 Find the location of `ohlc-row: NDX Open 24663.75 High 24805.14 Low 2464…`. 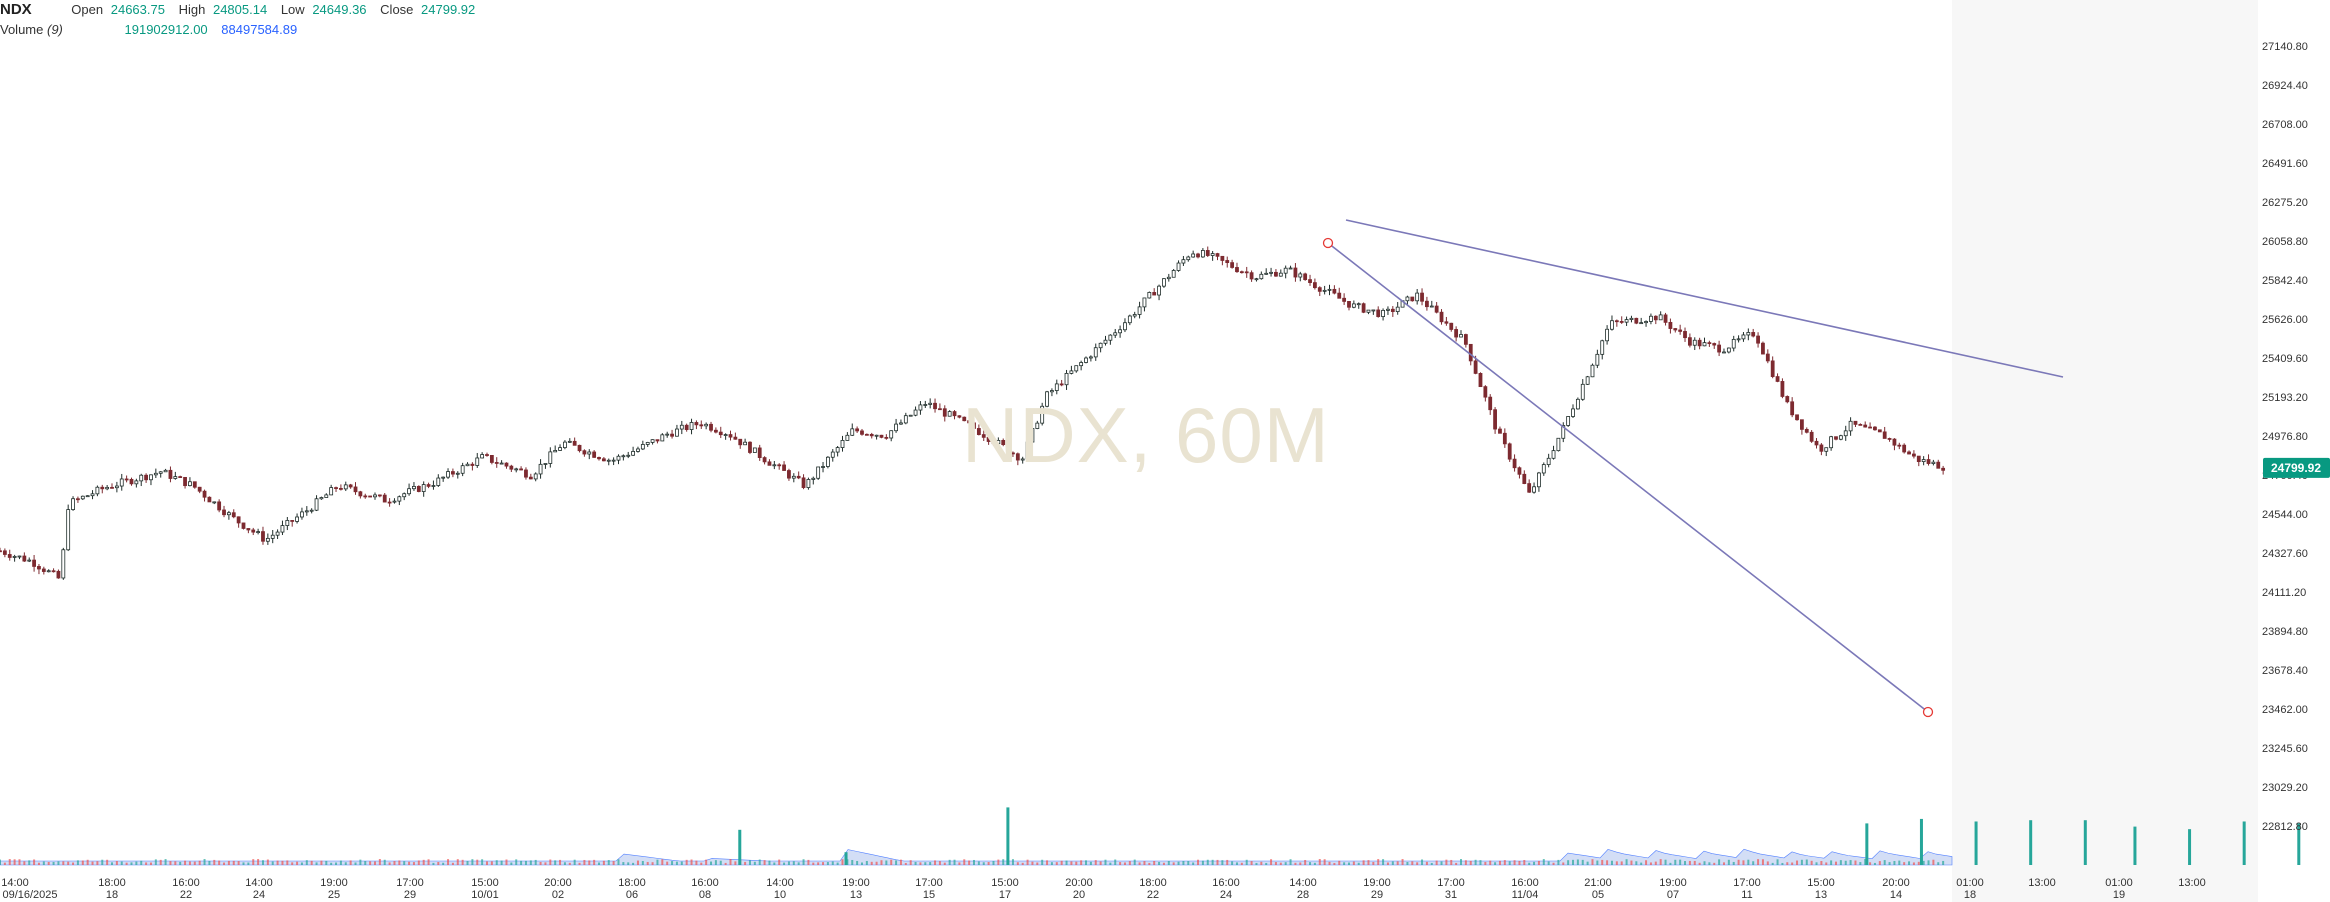

ohlc-row: NDX Open 24663.75 High 24805.14 Low 2464… is located at coordinates (242, 10).